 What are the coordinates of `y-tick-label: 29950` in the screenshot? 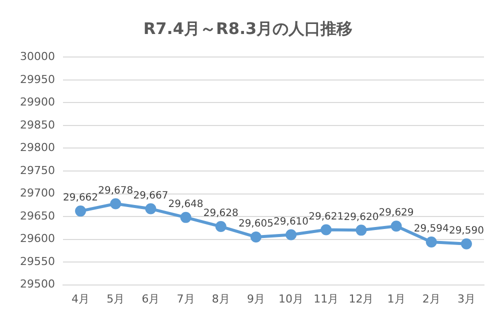 It's located at (37, 79).